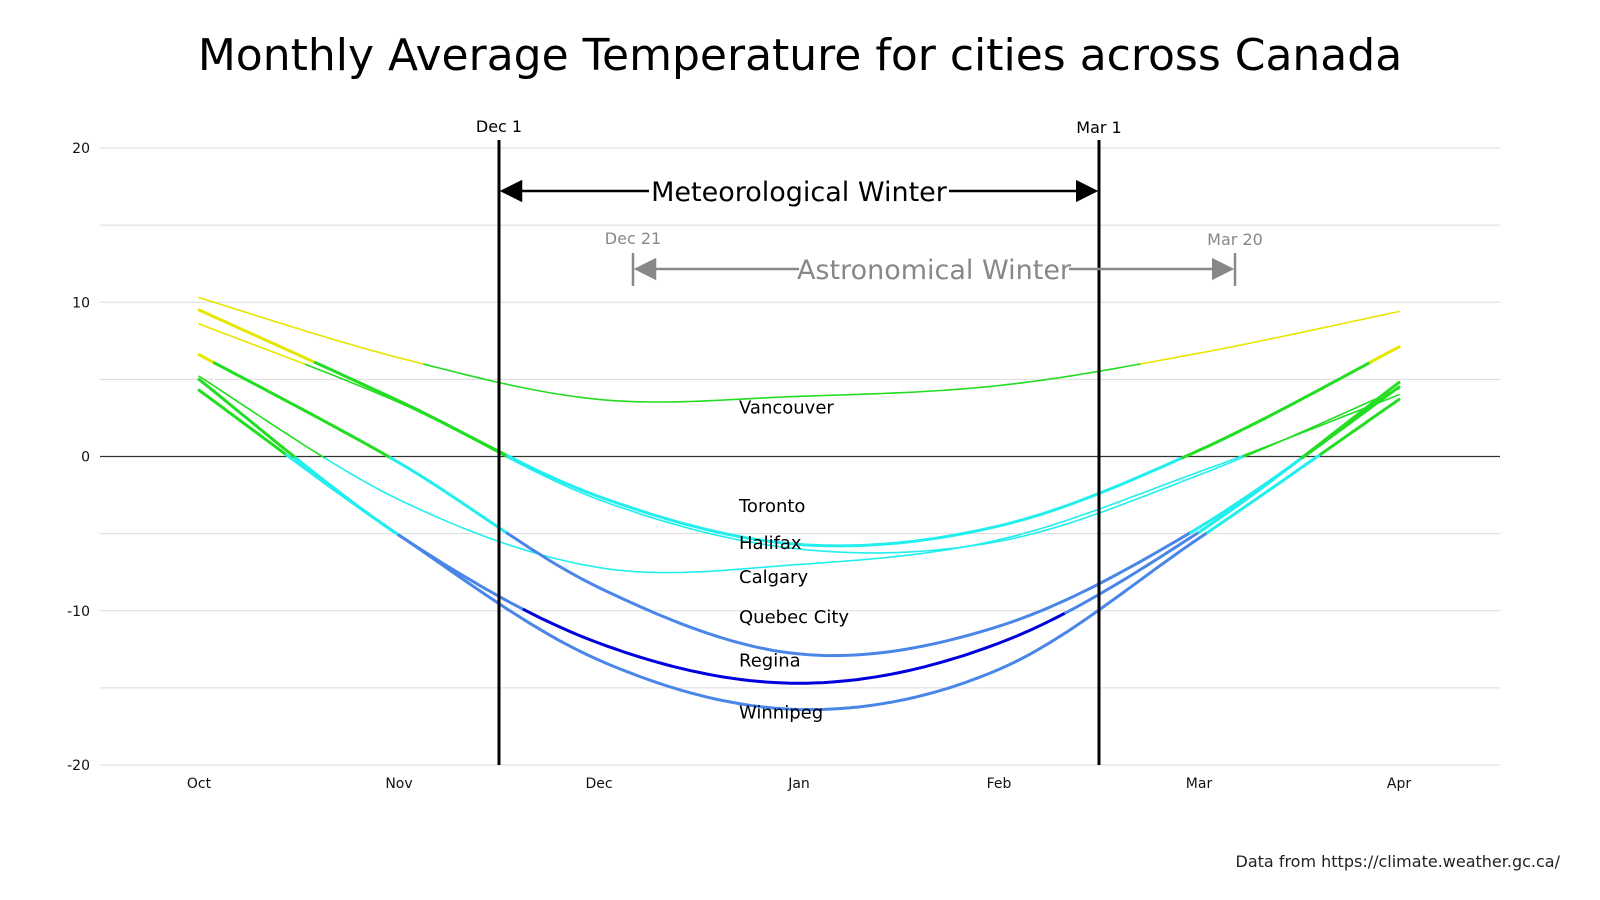 The width and height of the screenshot is (1600, 900). What do you see at coordinates (1235, 239) in the screenshot?
I see `mar-20-label: Mar 20` at bounding box center [1235, 239].